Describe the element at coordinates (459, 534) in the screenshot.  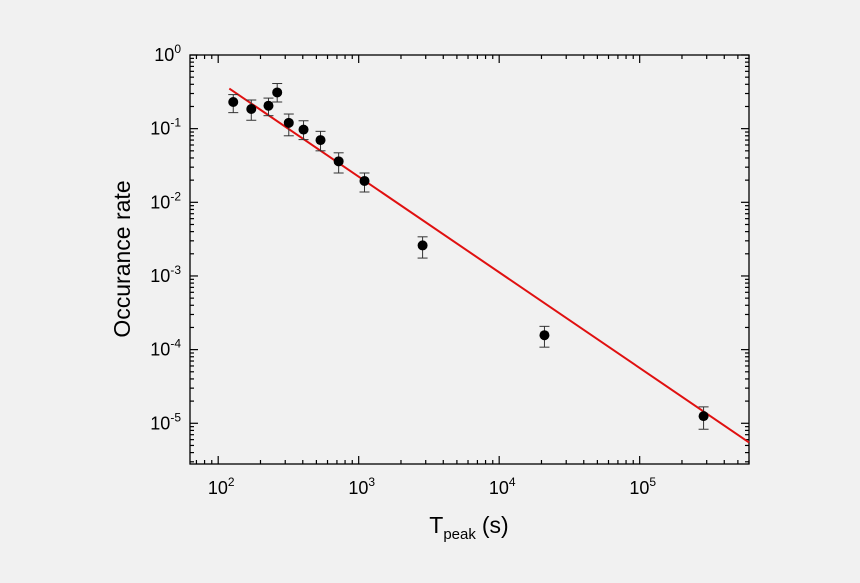
I see `x-axis-label-sub: peak` at that location.